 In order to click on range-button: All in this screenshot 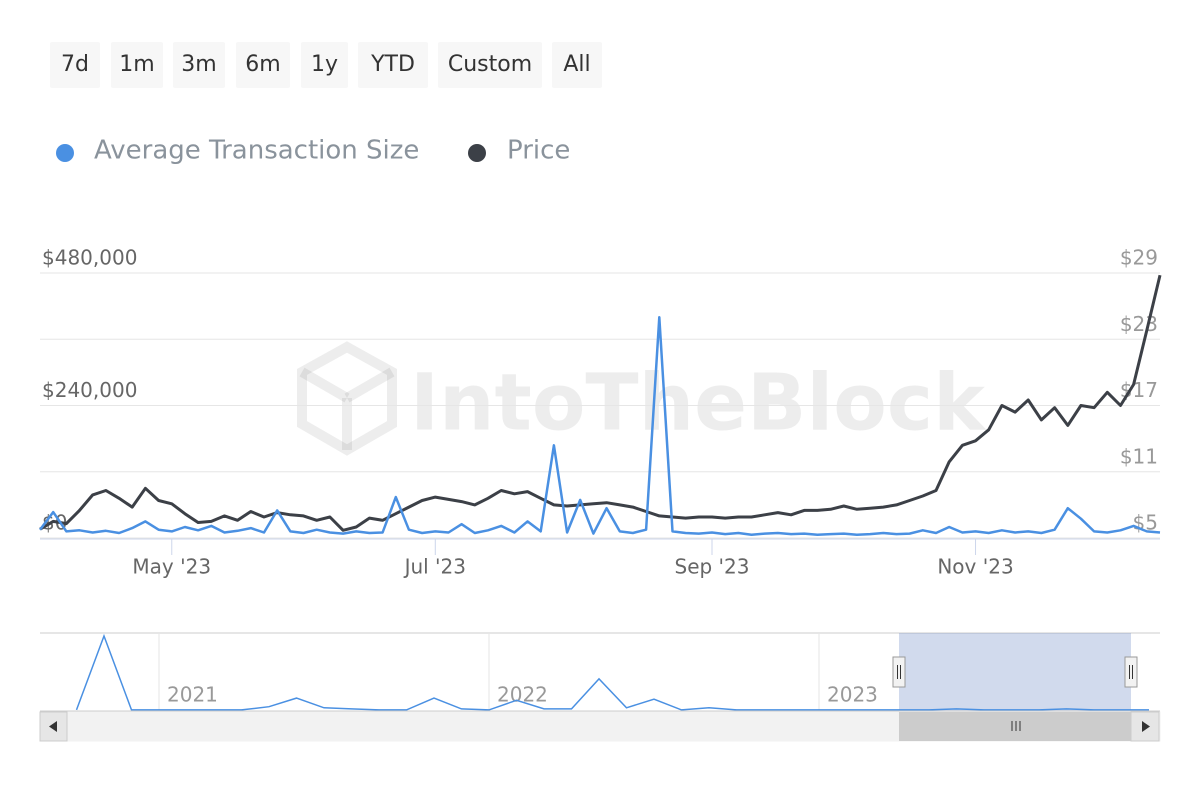, I will do `click(577, 65)`.